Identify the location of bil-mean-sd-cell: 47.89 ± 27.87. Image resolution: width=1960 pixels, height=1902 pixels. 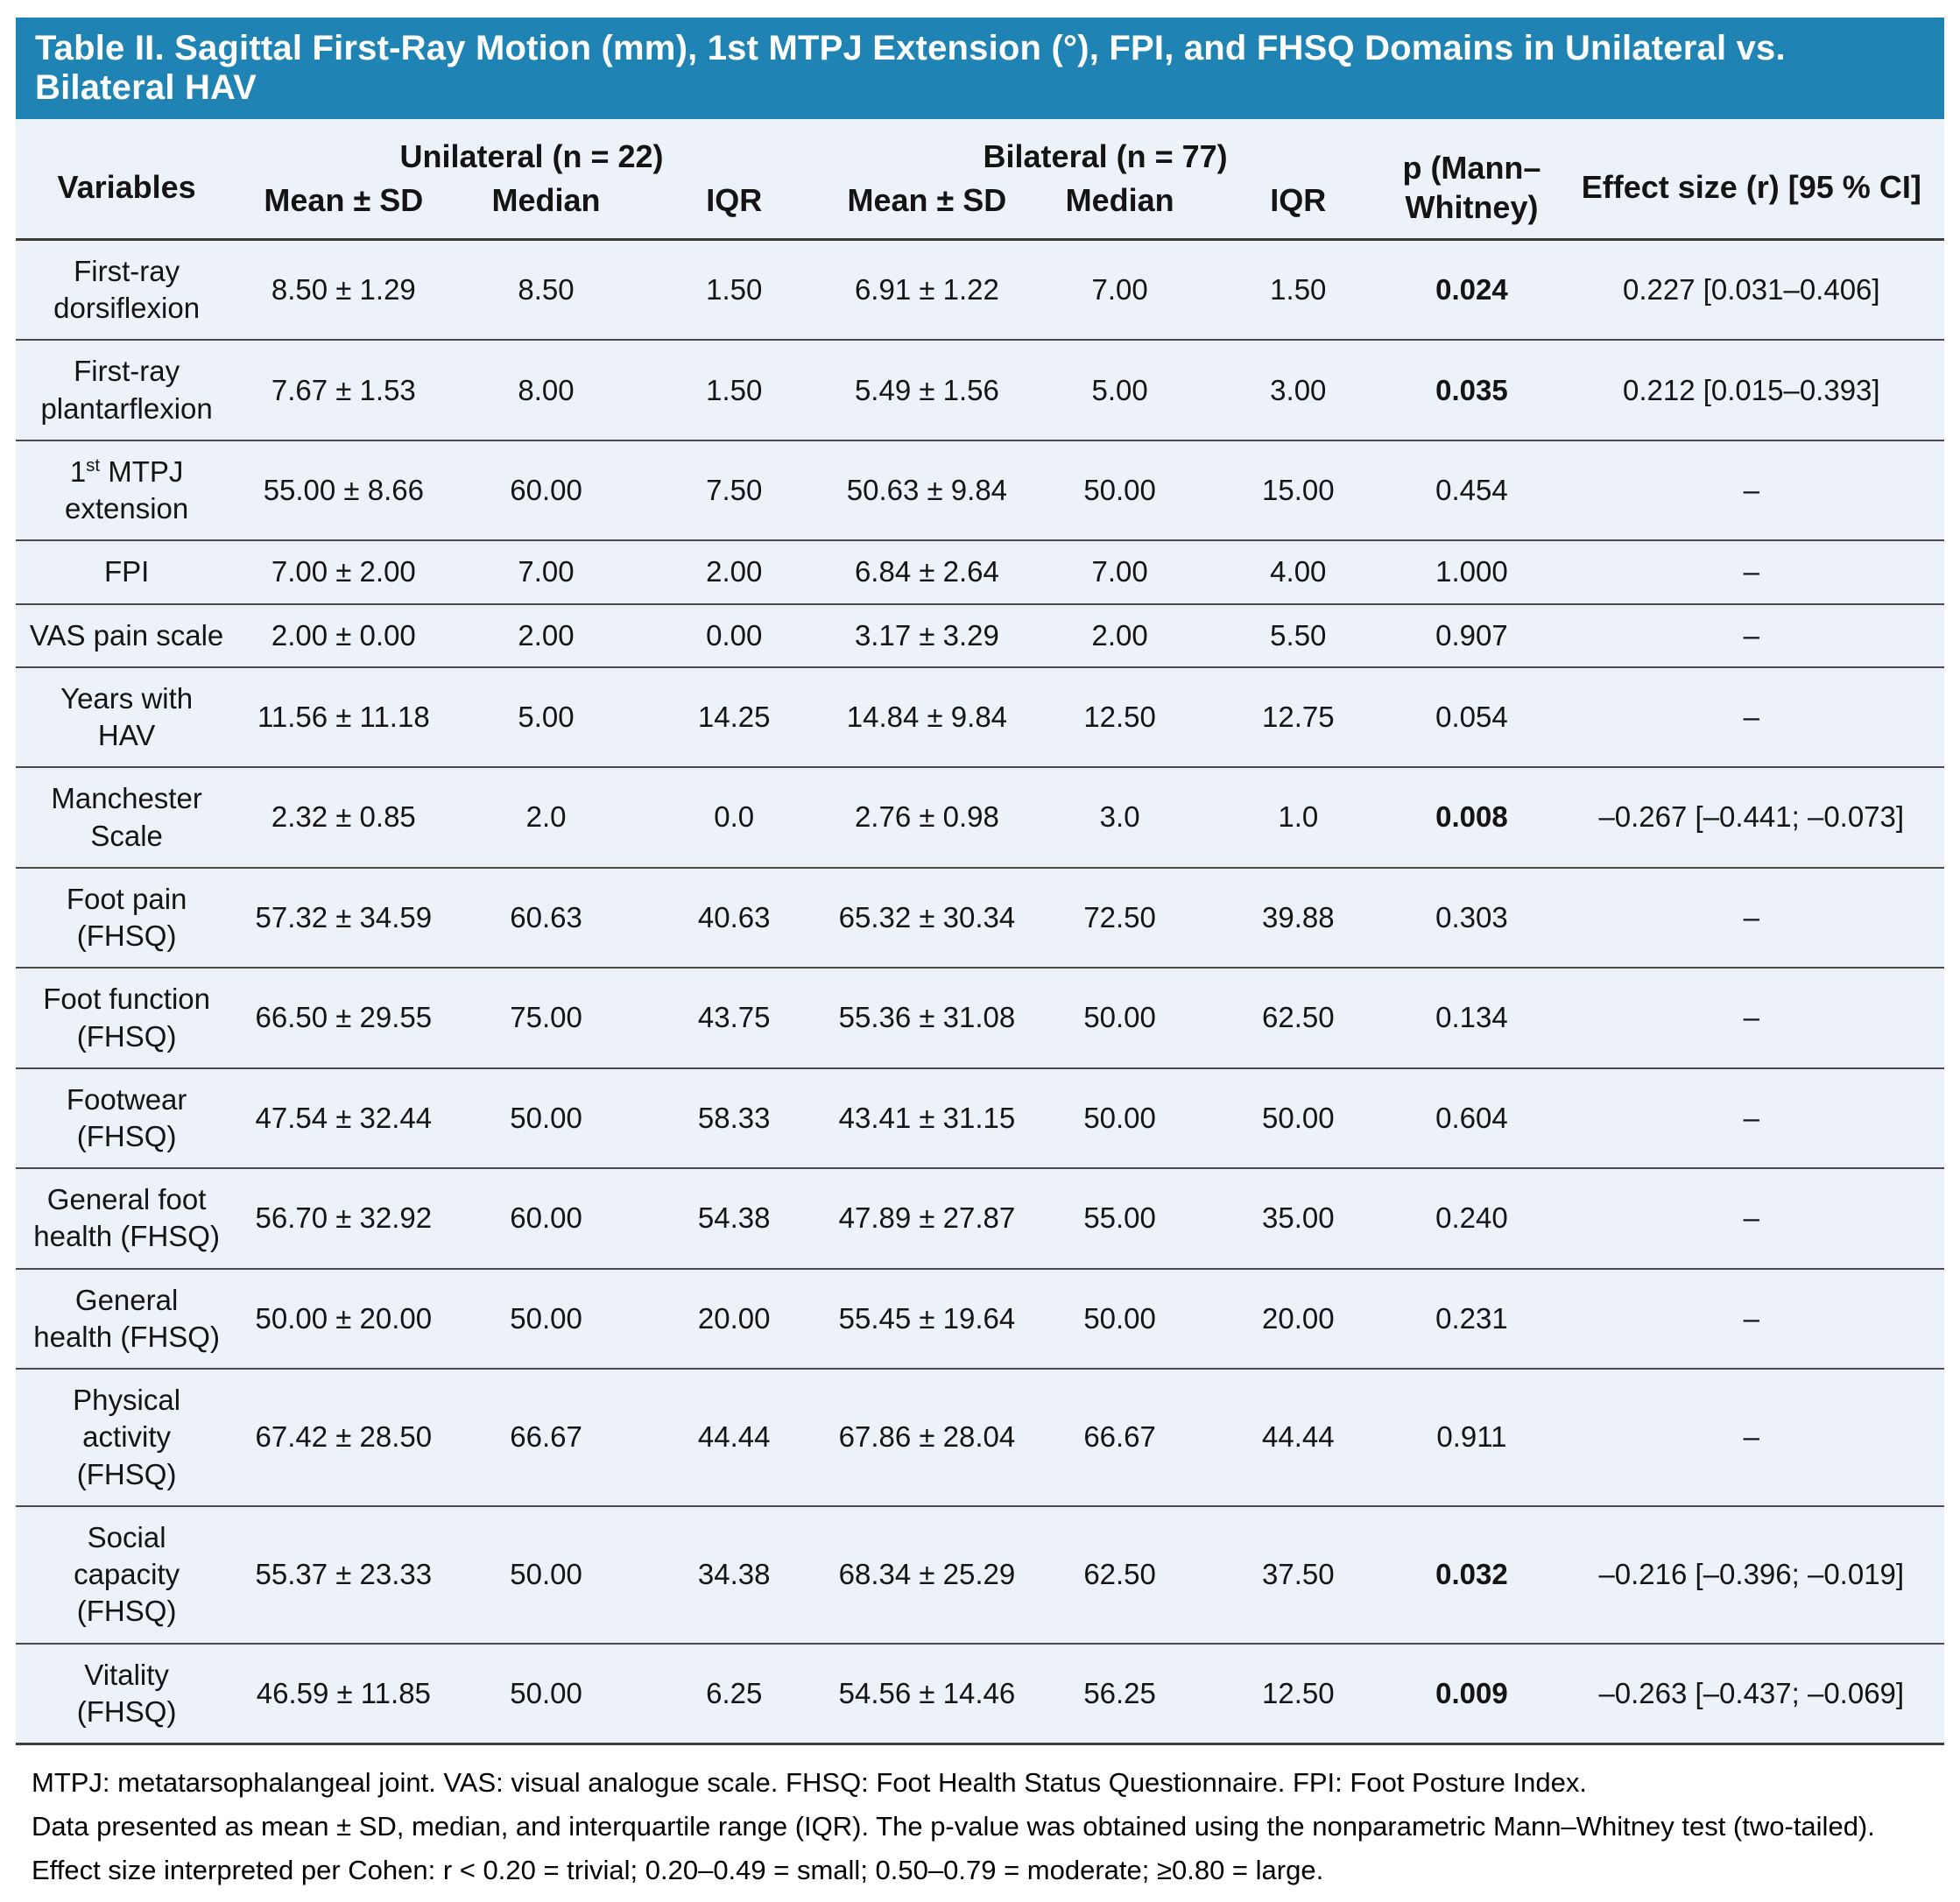
(927, 1218).